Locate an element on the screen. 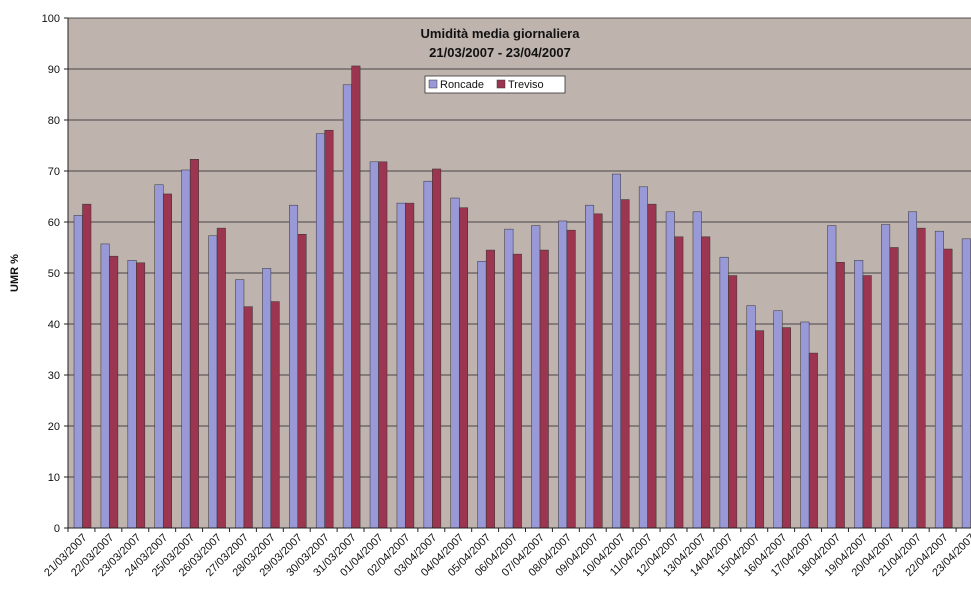 The image size is (971, 597). y-tick-label: 0 is located at coordinates (57, 529).